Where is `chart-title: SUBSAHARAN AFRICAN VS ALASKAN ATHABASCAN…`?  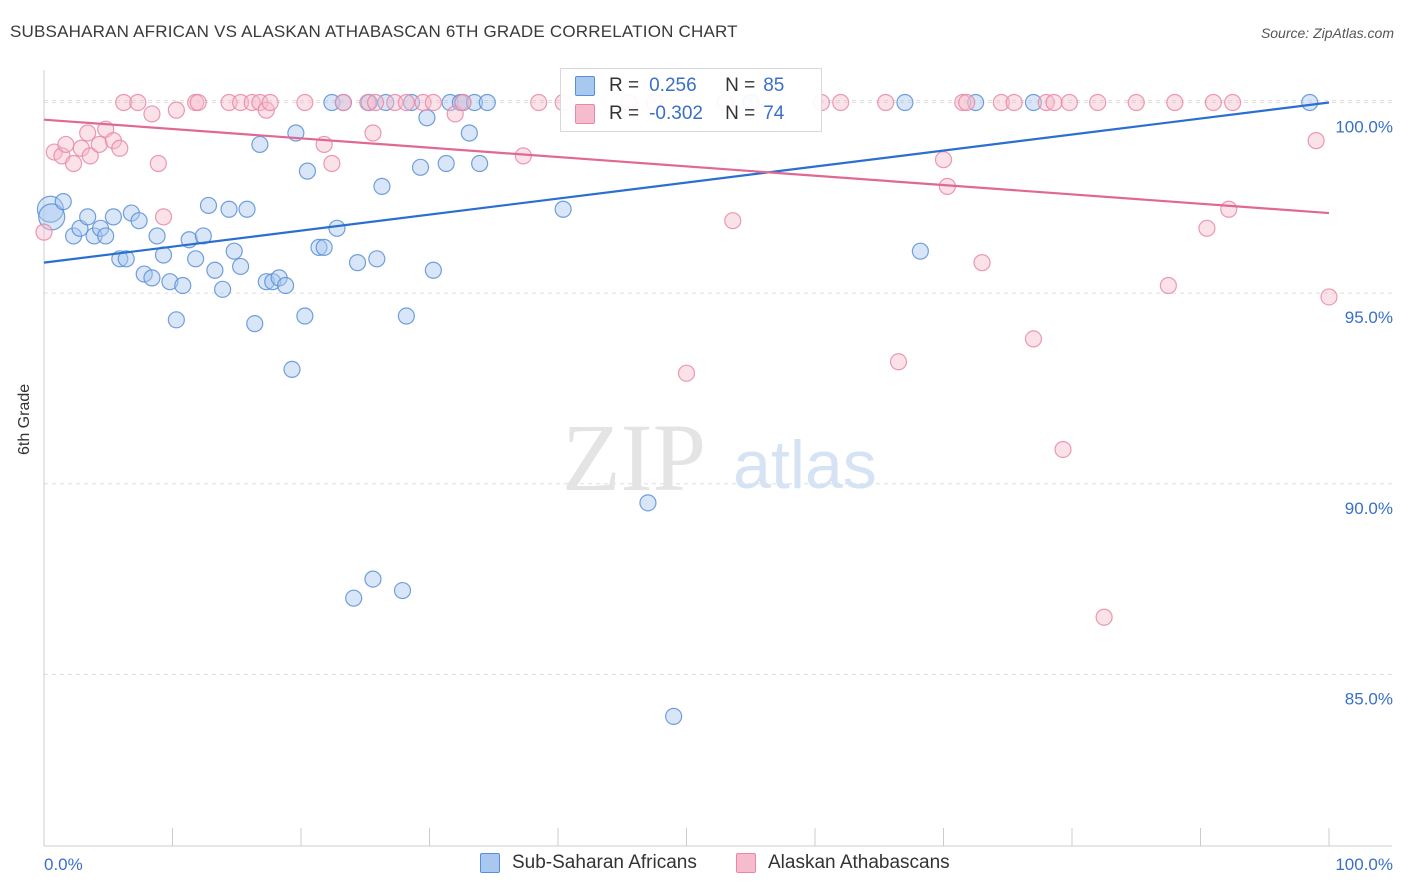
chart-title: SUBSAHARAN AFRICAN VS ALASKAN ATHABASCAN… is located at coordinates (374, 31).